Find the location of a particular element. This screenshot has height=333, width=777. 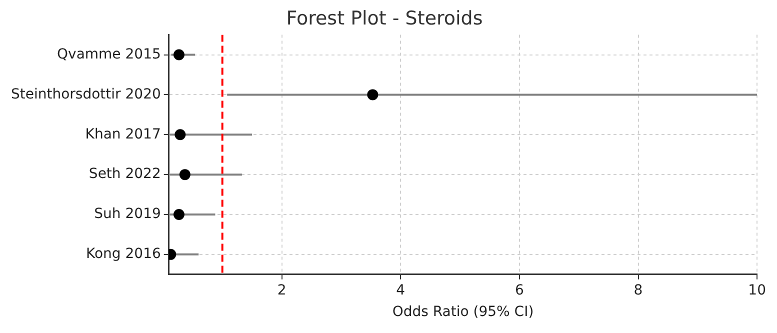

chart-title: Forest Plot - Steroids is located at coordinates (384, 18).